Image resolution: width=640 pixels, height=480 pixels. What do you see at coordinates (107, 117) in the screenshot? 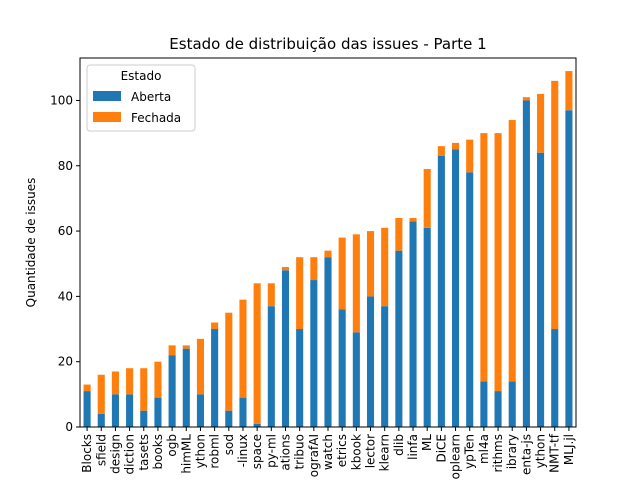
I see `legend-swatch-fechada` at bounding box center [107, 117].